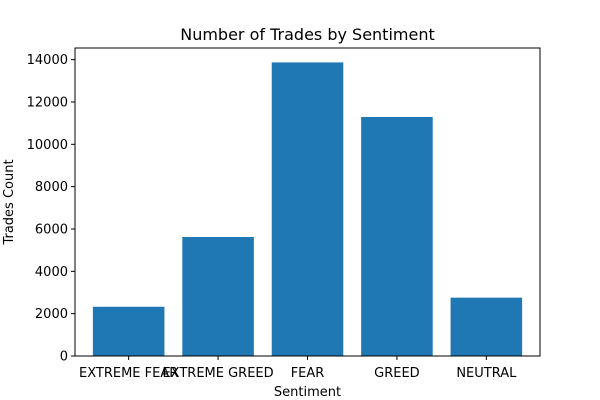 This screenshot has width=600, height=400. I want to click on y-tick-label: 6000, so click(51, 229).